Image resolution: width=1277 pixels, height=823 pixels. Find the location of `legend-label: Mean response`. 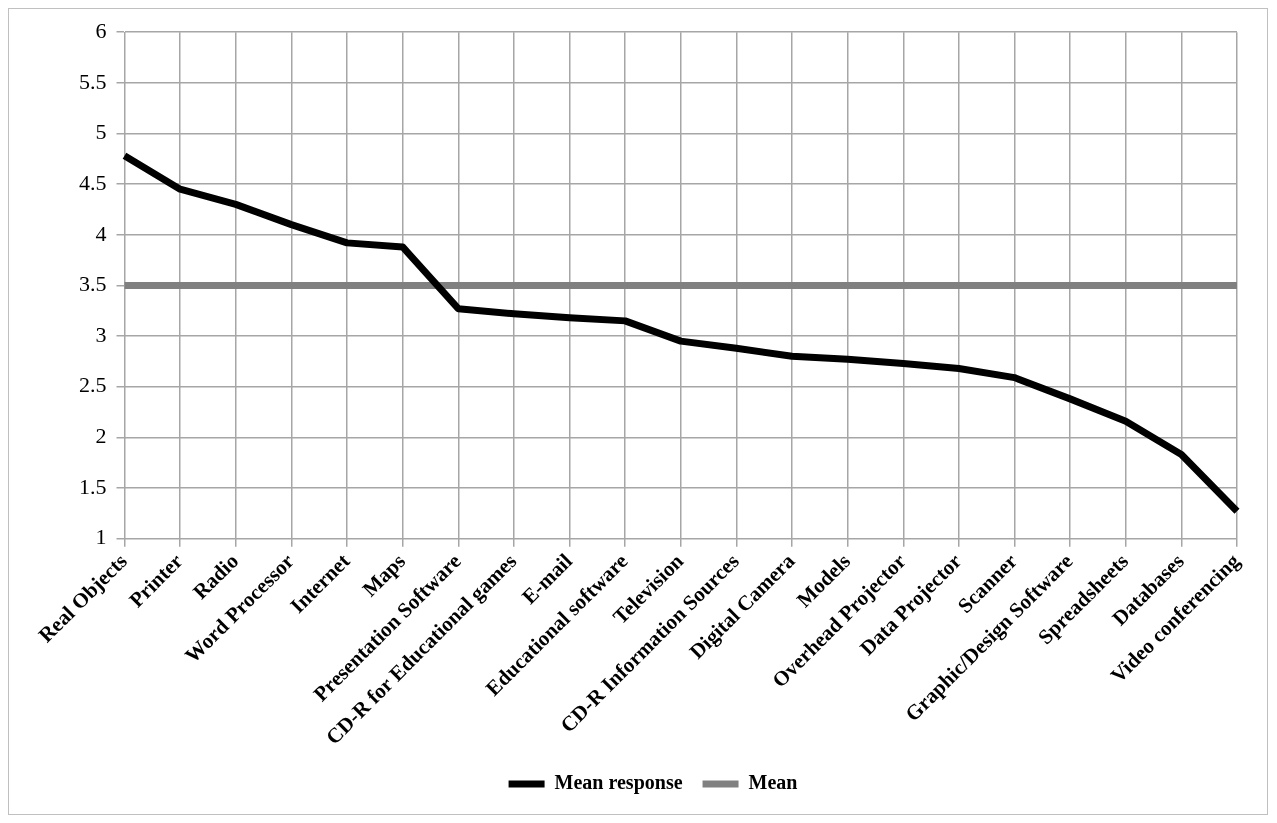

legend-label: Mean response is located at coordinates (618, 783).